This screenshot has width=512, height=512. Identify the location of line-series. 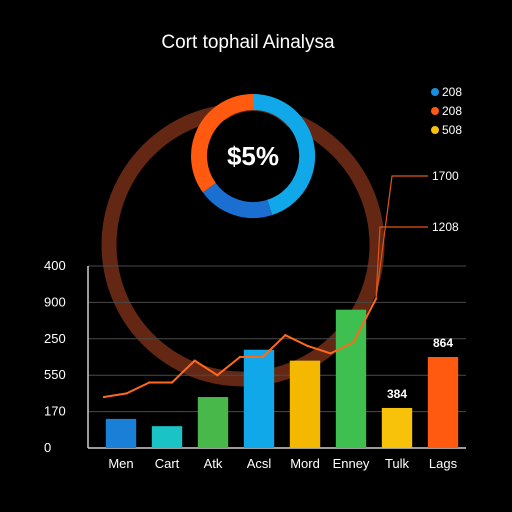
(240, 348).